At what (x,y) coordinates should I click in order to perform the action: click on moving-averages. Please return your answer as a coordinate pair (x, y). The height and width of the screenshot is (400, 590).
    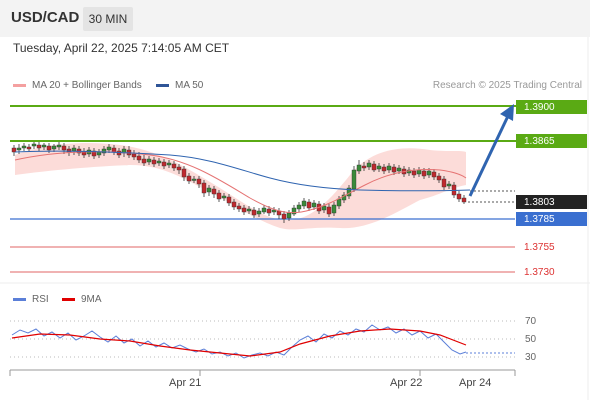
    Looking at the image, I should click on (242, 182).